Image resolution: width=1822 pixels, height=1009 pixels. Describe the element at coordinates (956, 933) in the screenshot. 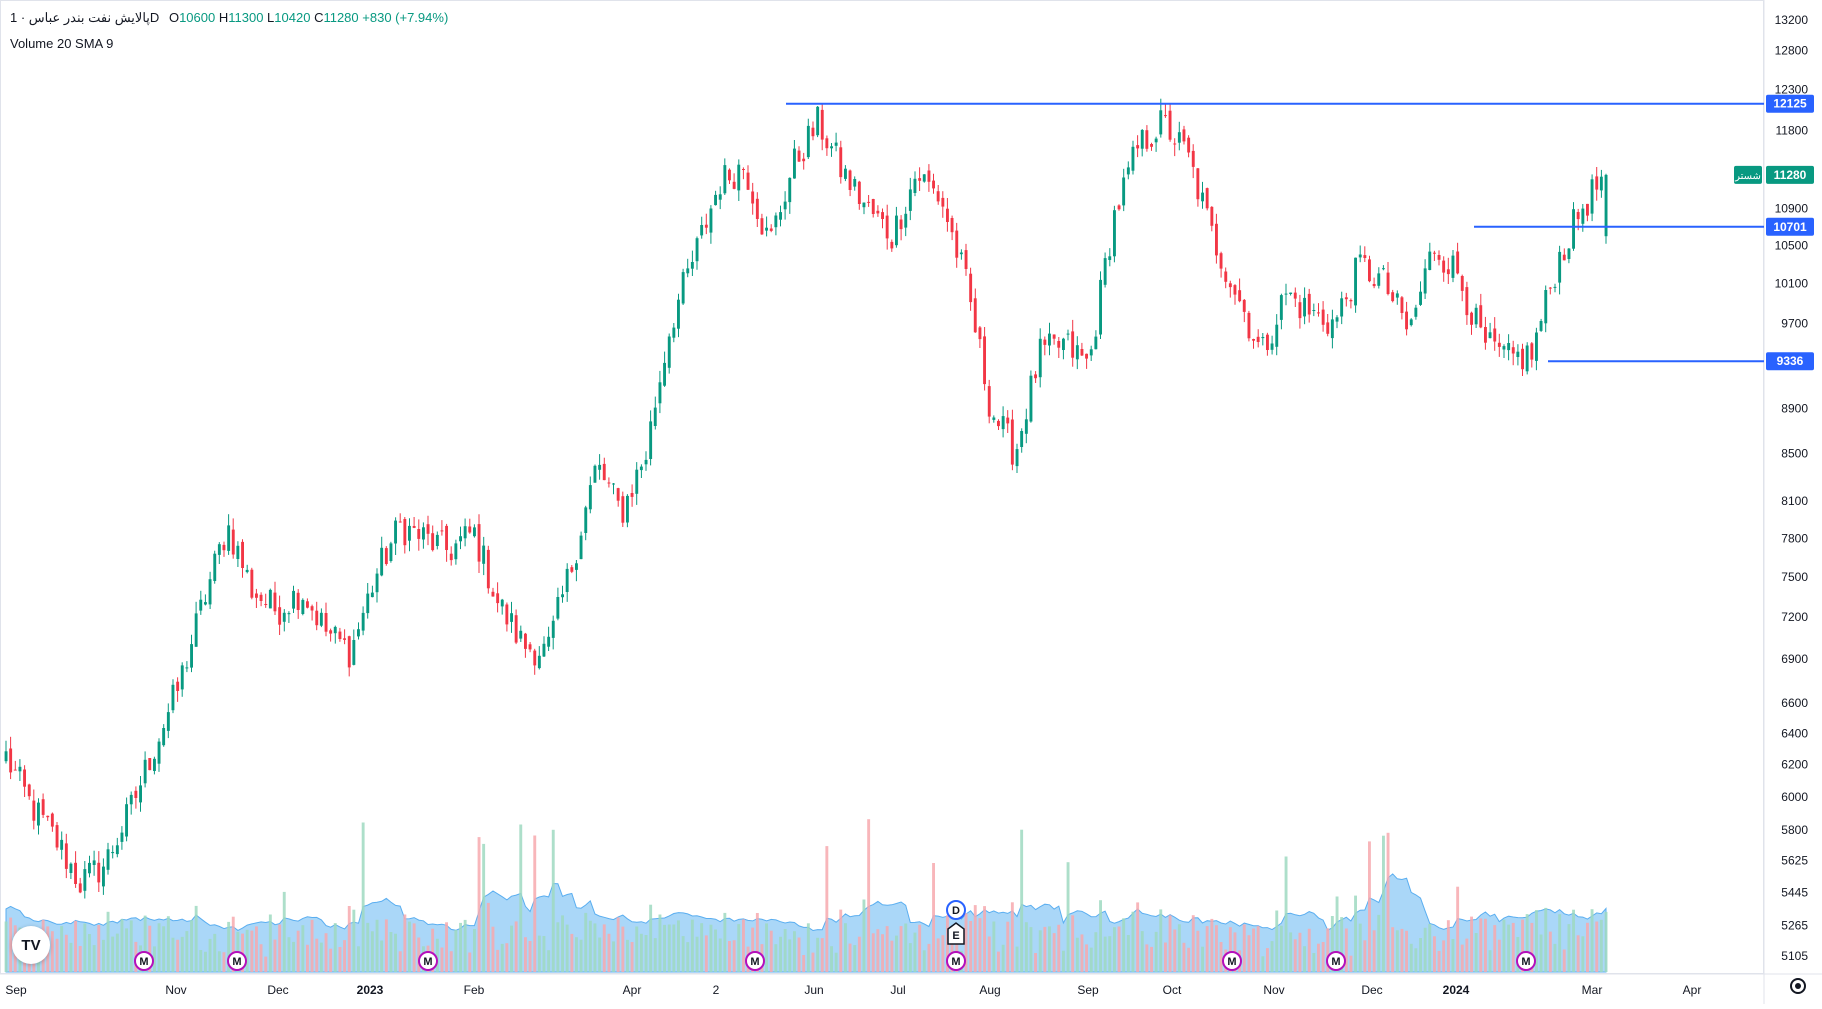

I see `earnings-event-icon` at that location.